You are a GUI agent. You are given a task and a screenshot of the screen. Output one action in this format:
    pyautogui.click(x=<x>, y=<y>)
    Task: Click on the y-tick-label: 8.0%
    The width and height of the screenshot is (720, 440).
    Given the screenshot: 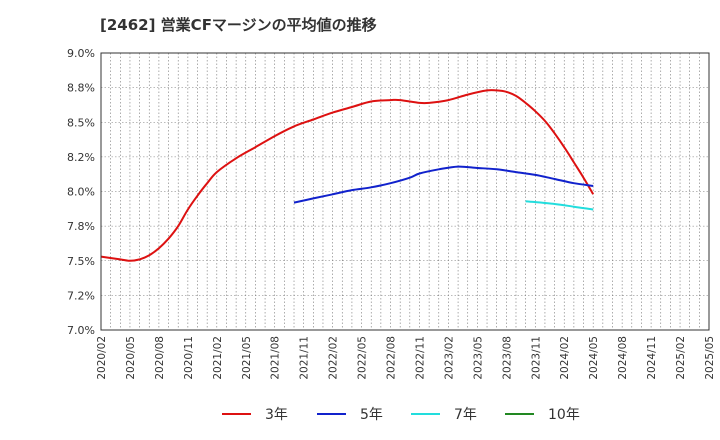 What is the action you would take?
    pyautogui.click(x=81, y=192)
    